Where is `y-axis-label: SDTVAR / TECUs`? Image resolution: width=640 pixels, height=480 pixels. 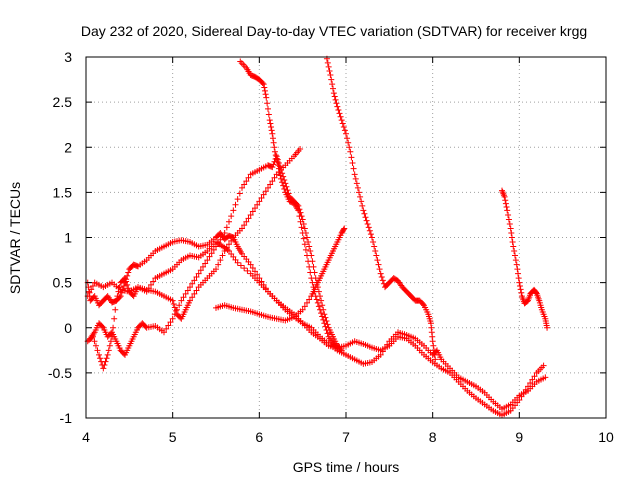
y-axis-label: SDTVAR / TECUs is located at coordinates (15, 238).